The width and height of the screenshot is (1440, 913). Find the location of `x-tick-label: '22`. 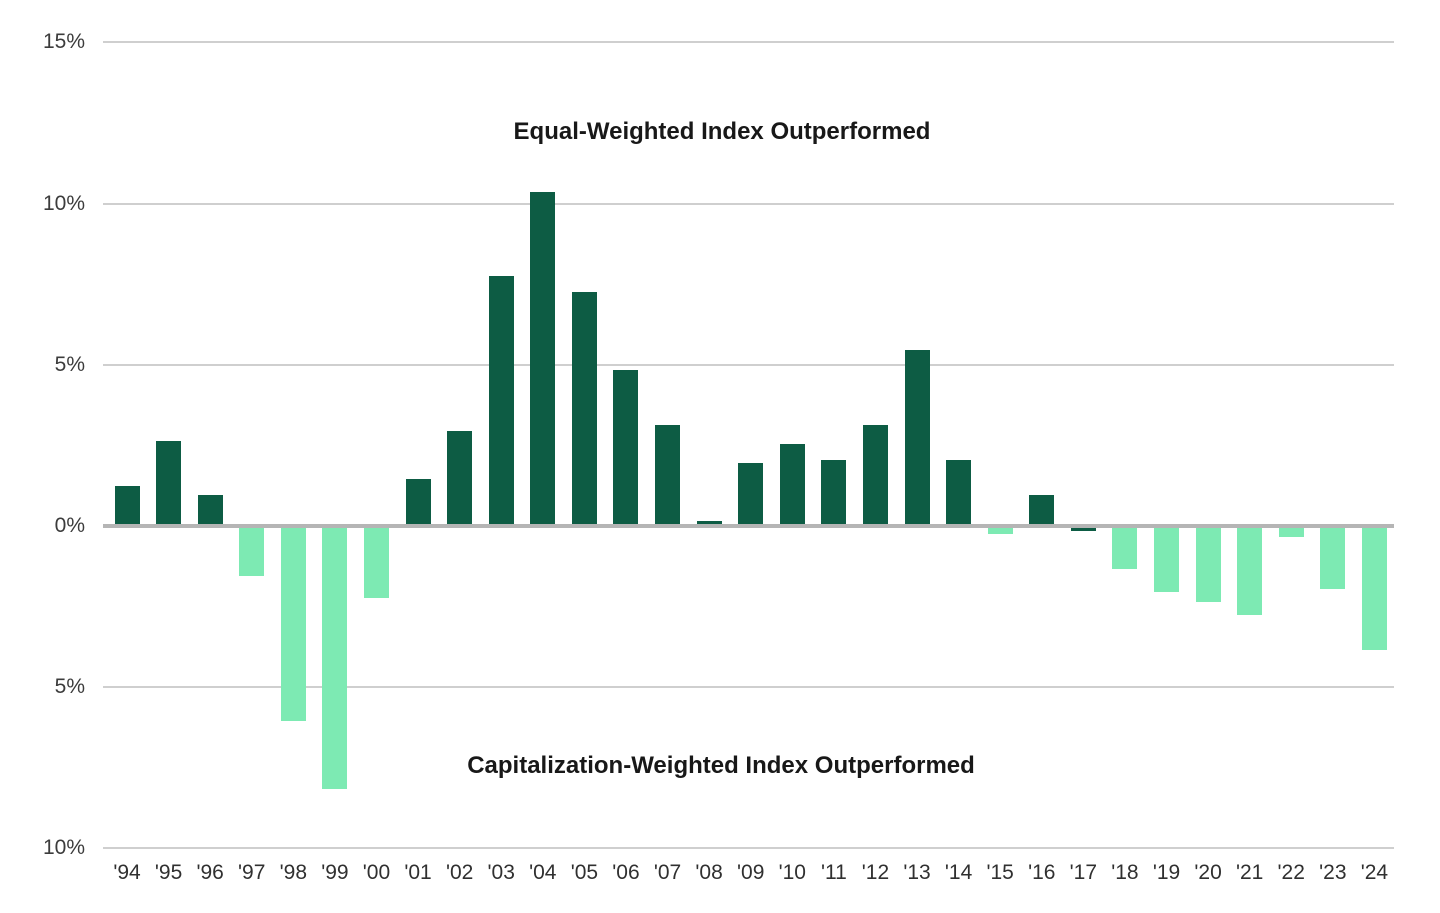

x-tick-label: '22 is located at coordinates (1291, 872).